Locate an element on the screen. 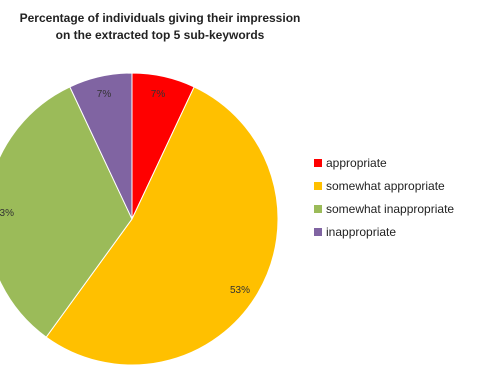 The width and height of the screenshot is (493, 367). pie-slice-inappropriate is located at coordinates (101, 146).